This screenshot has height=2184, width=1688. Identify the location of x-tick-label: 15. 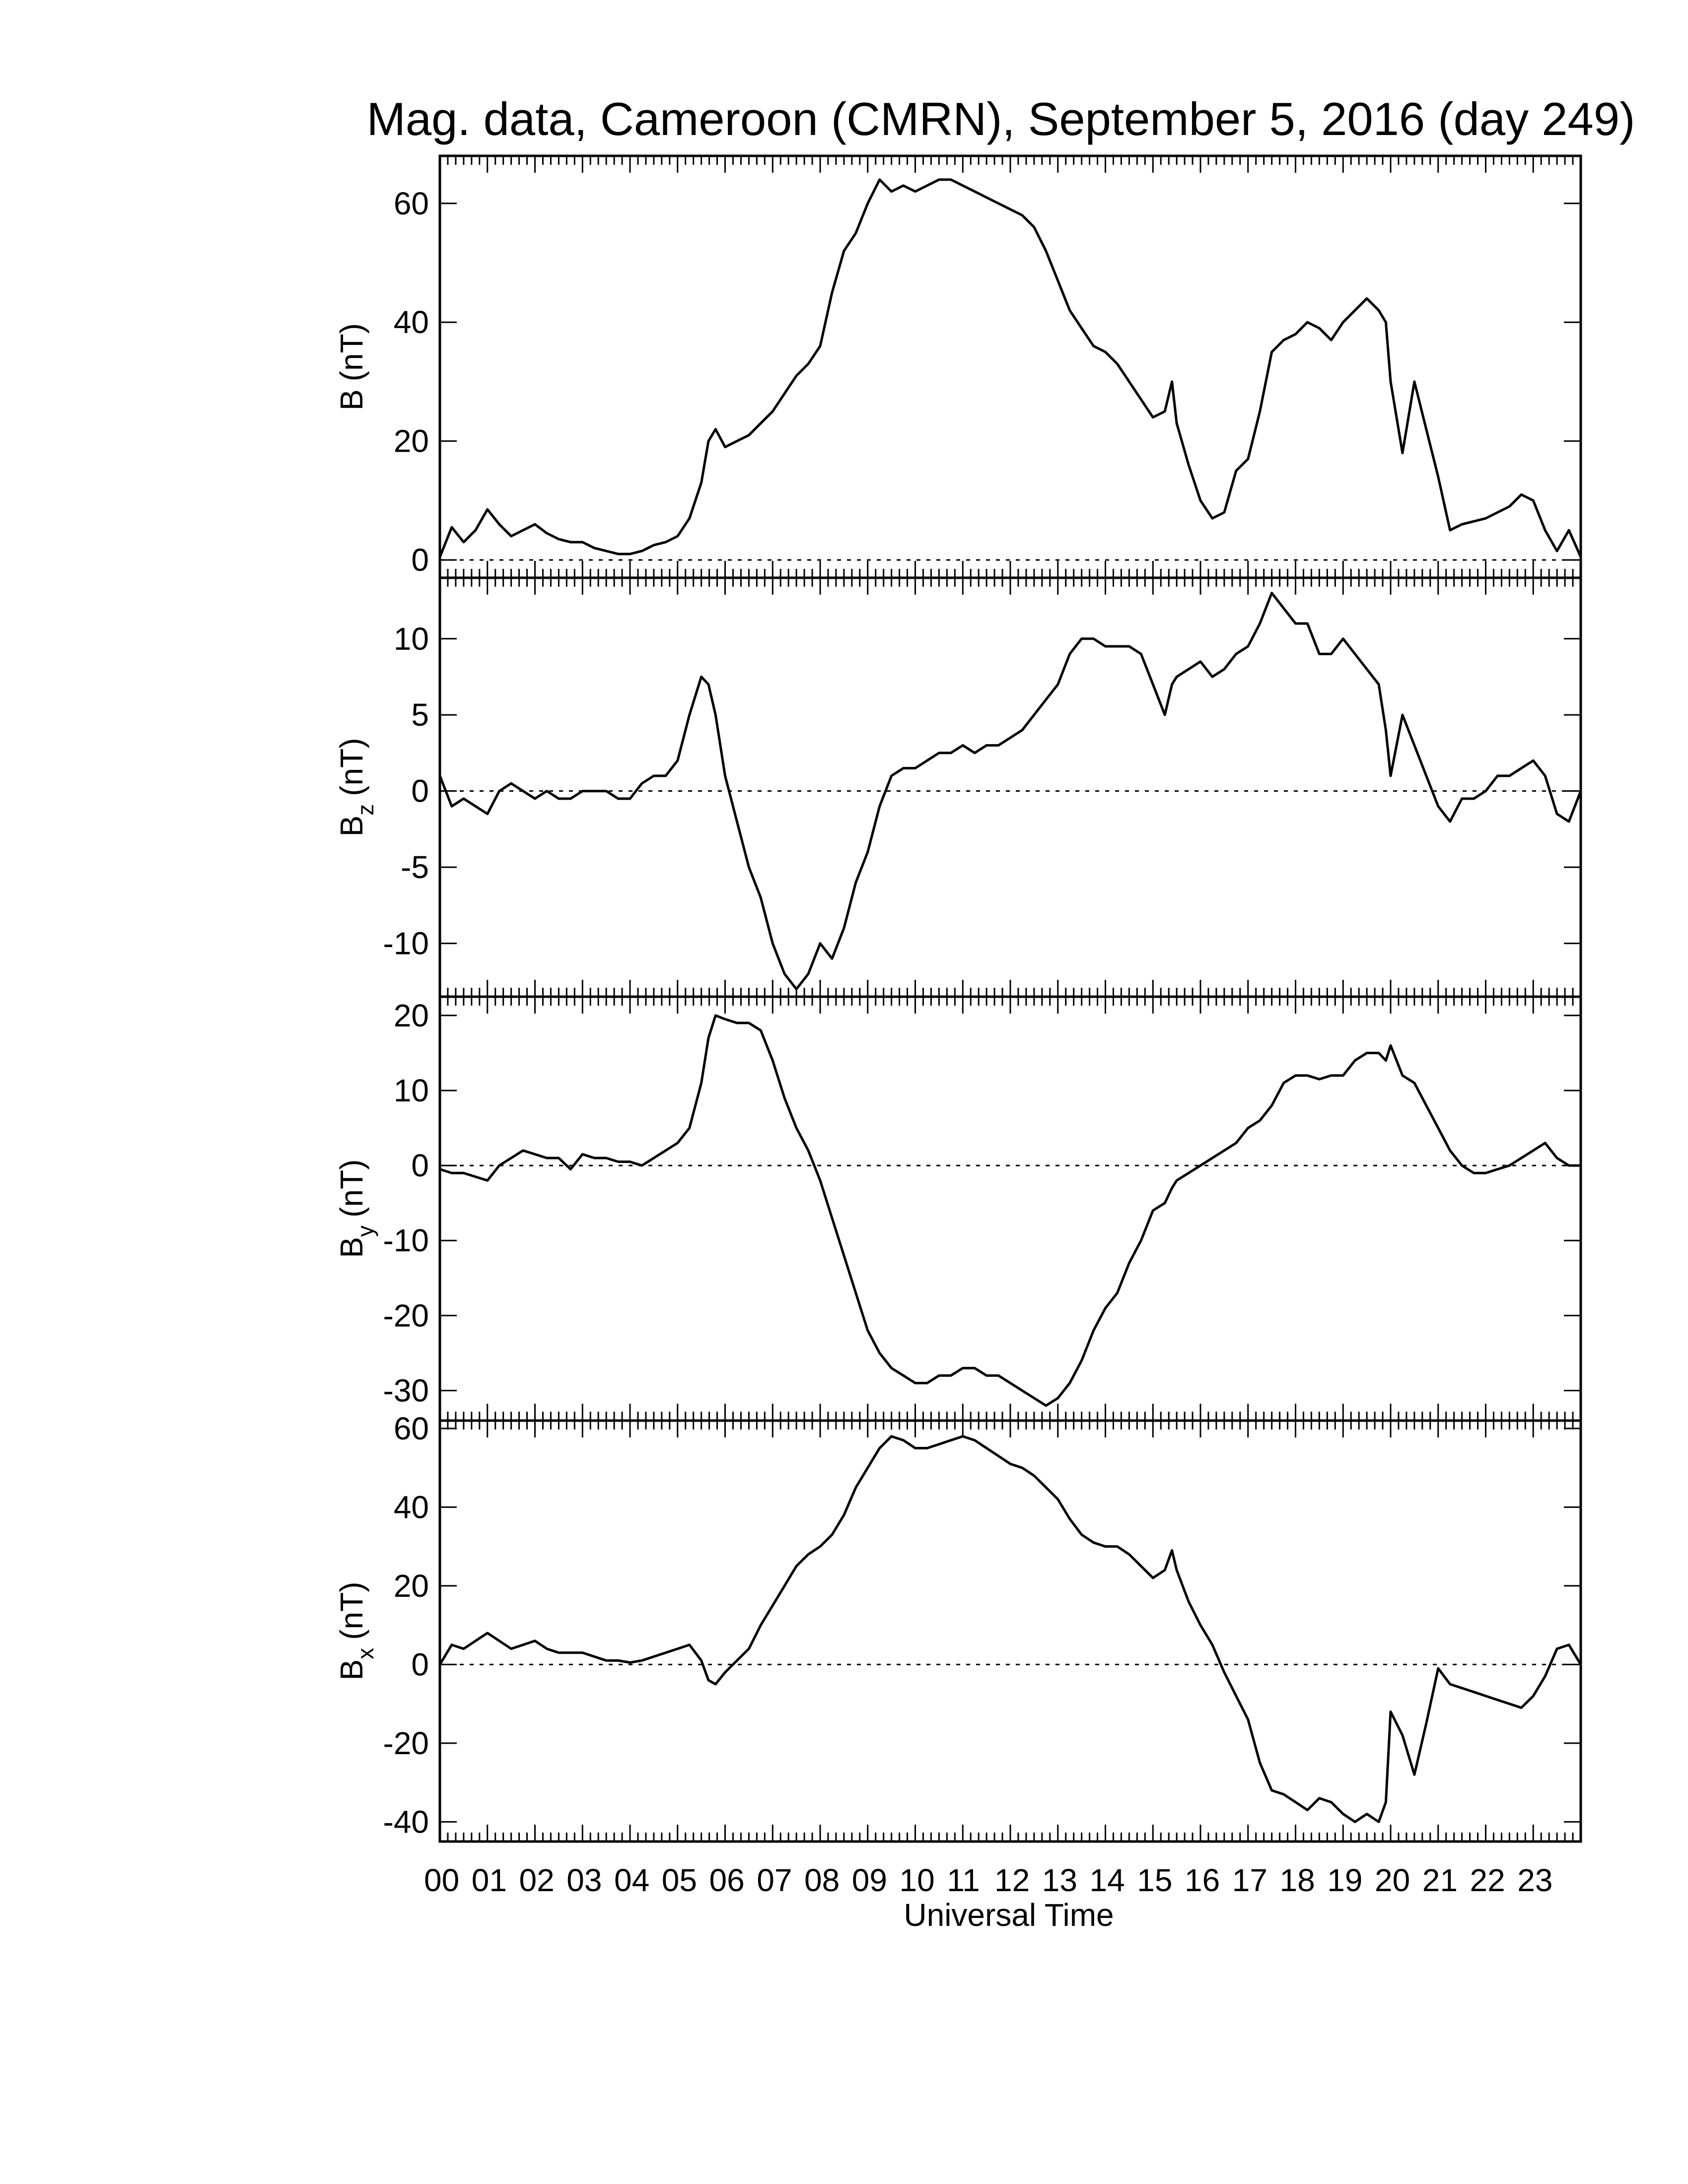
(1154, 1880).